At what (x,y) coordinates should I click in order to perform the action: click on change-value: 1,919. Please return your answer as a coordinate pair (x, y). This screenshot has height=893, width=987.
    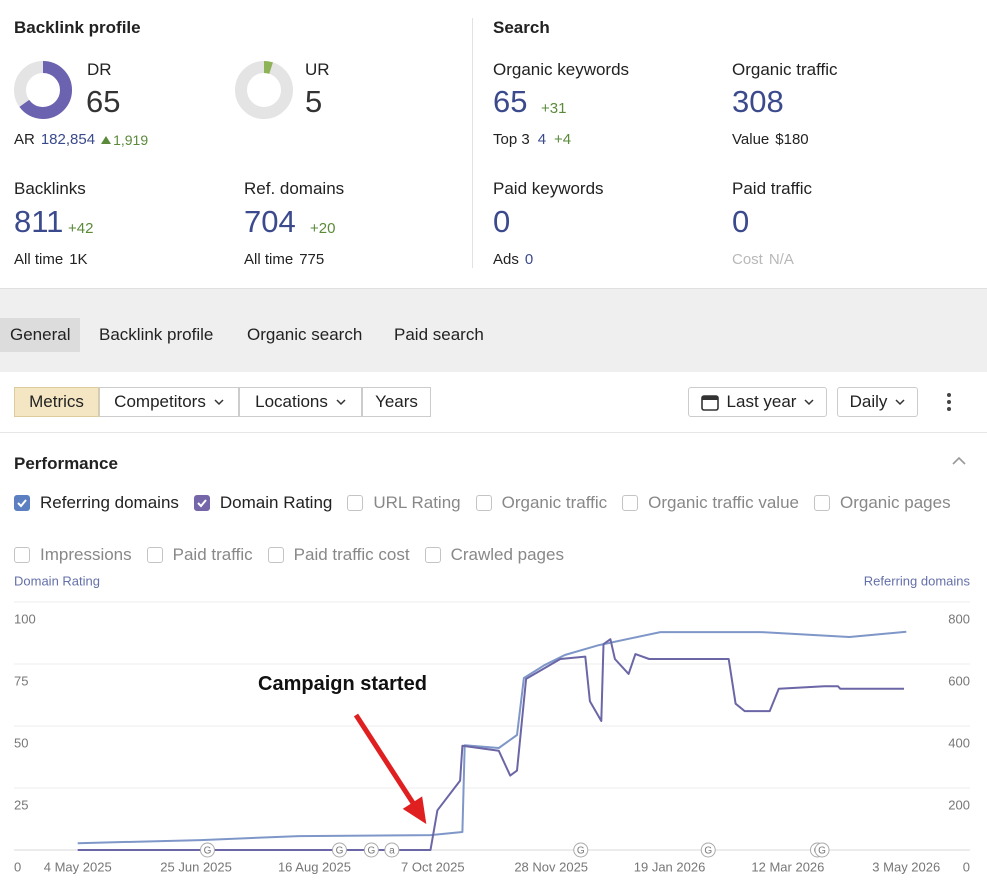
    Looking at the image, I should click on (131, 139).